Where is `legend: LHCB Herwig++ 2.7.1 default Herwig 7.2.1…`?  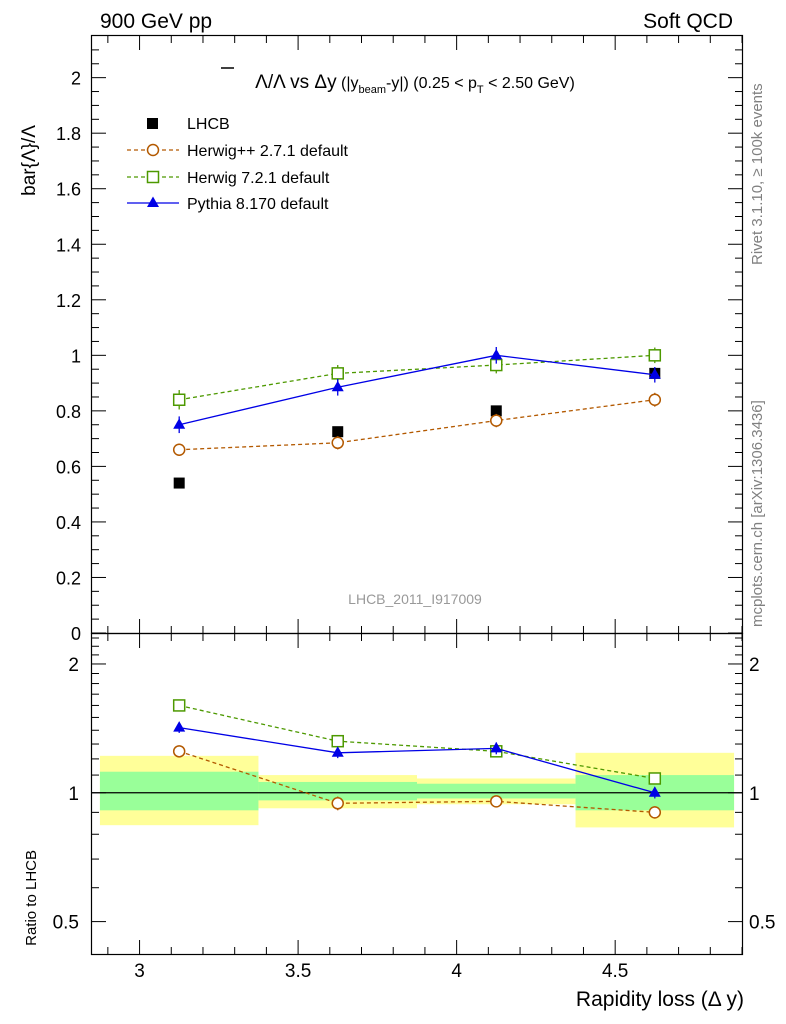
legend: LHCB Herwig++ 2.7.1 default Herwig 7.2.1… is located at coordinates (238, 164).